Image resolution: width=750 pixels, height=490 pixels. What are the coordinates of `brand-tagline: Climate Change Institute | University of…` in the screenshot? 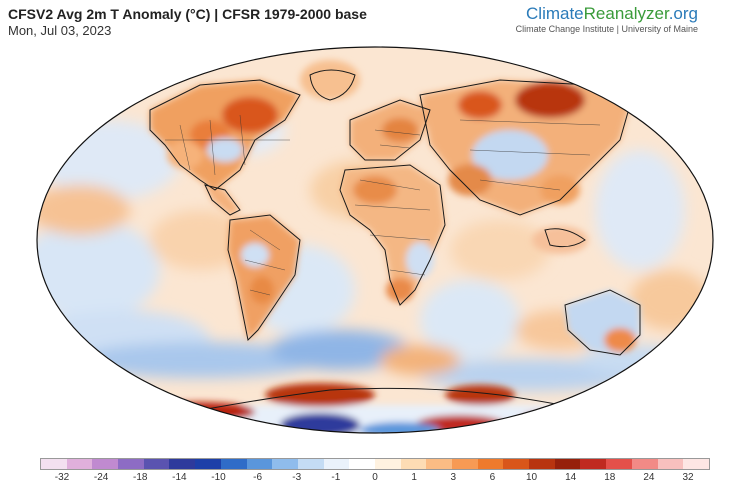 It's located at (606, 29).